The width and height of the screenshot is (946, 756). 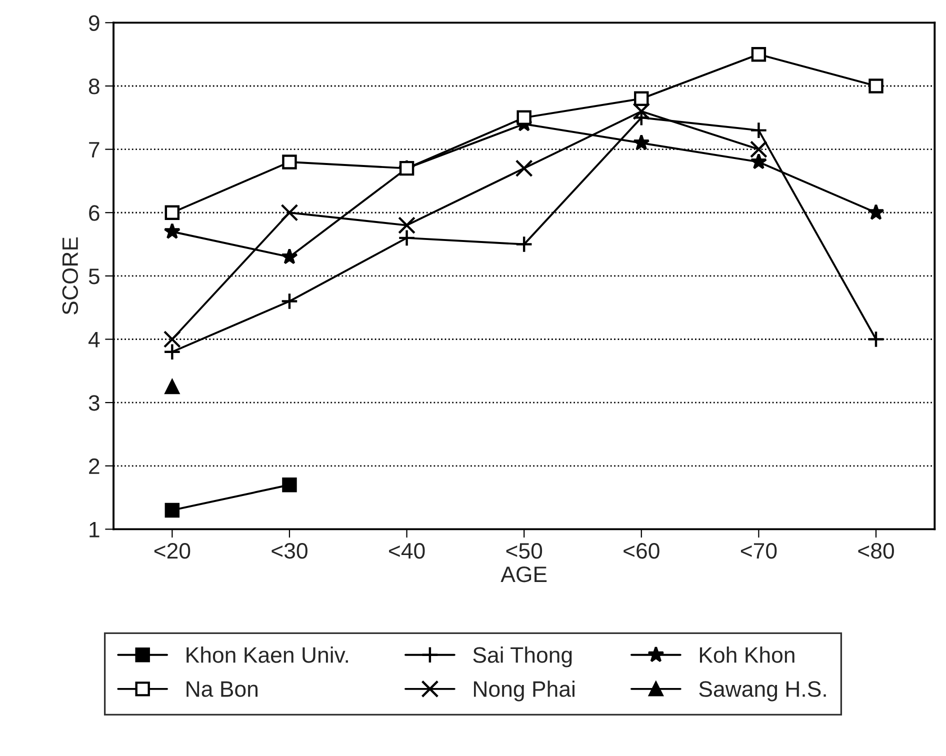 What do you see at coordinates (94, 276) in the screenshot?
I see `y-tick-label: 5` at bounding box center [94, 276].